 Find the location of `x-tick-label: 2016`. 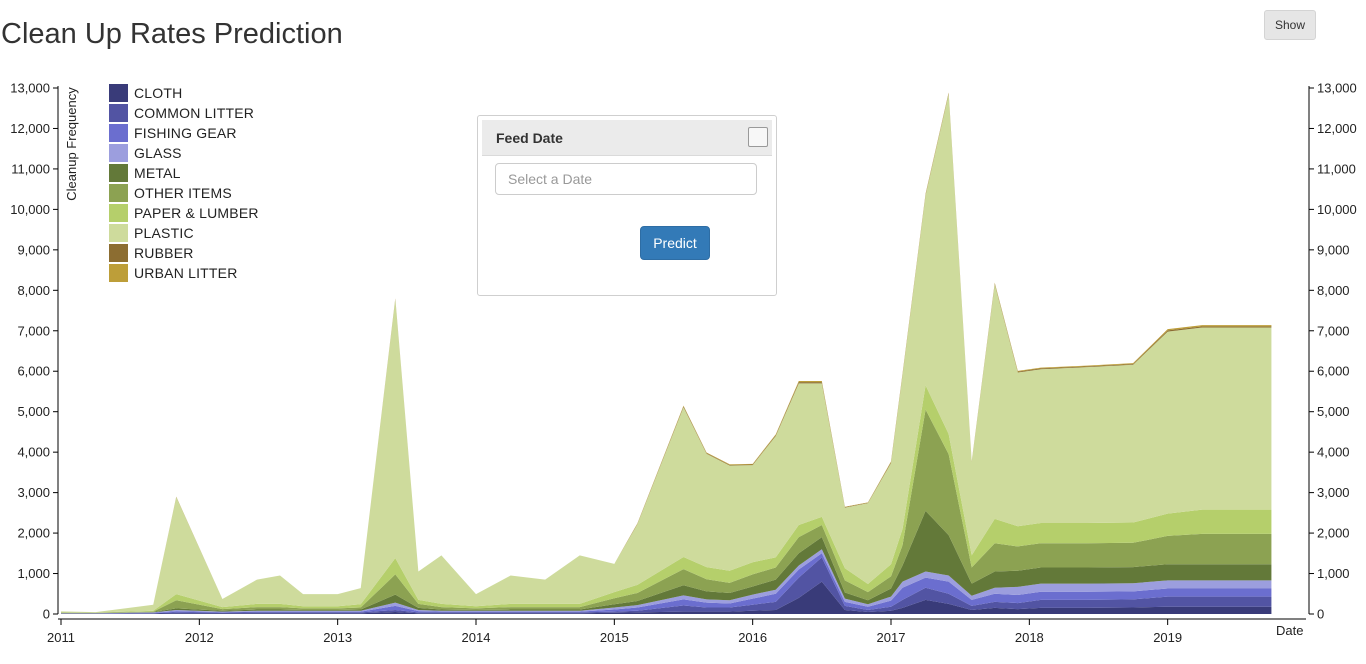

x-tick-label: 2016 is located at coordinates (752, 637).